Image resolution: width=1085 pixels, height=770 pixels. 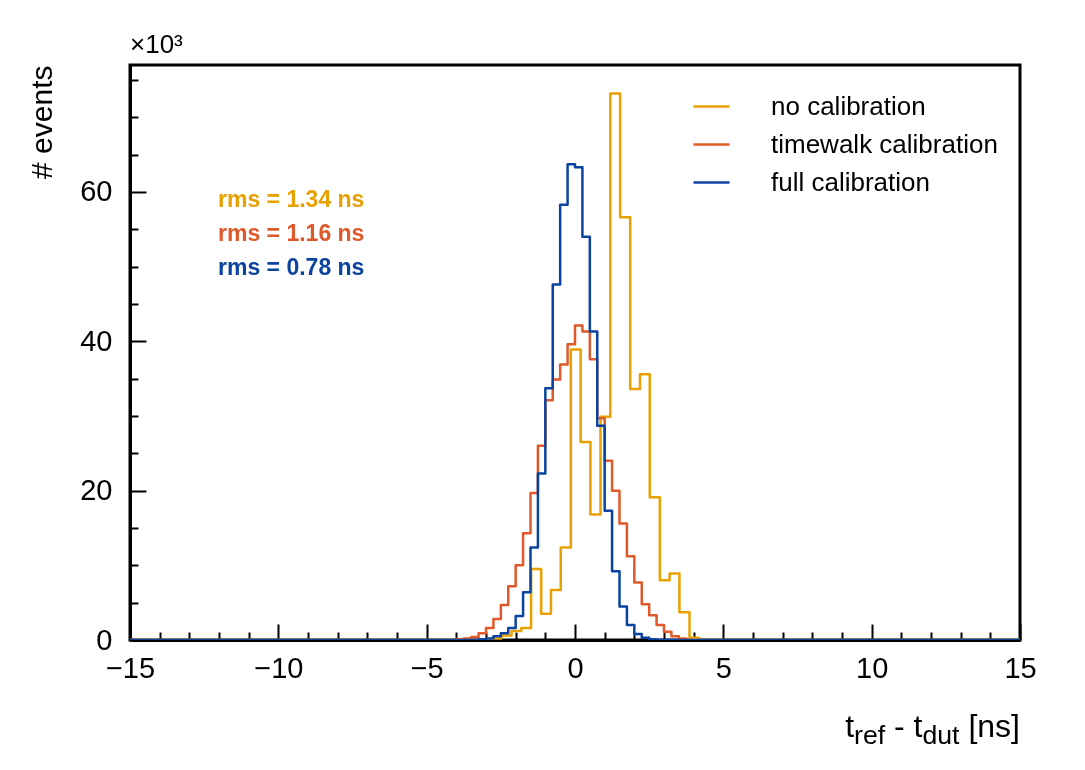 I want to click on legend-label: timewalk calibration, so click(x=884, y=143).